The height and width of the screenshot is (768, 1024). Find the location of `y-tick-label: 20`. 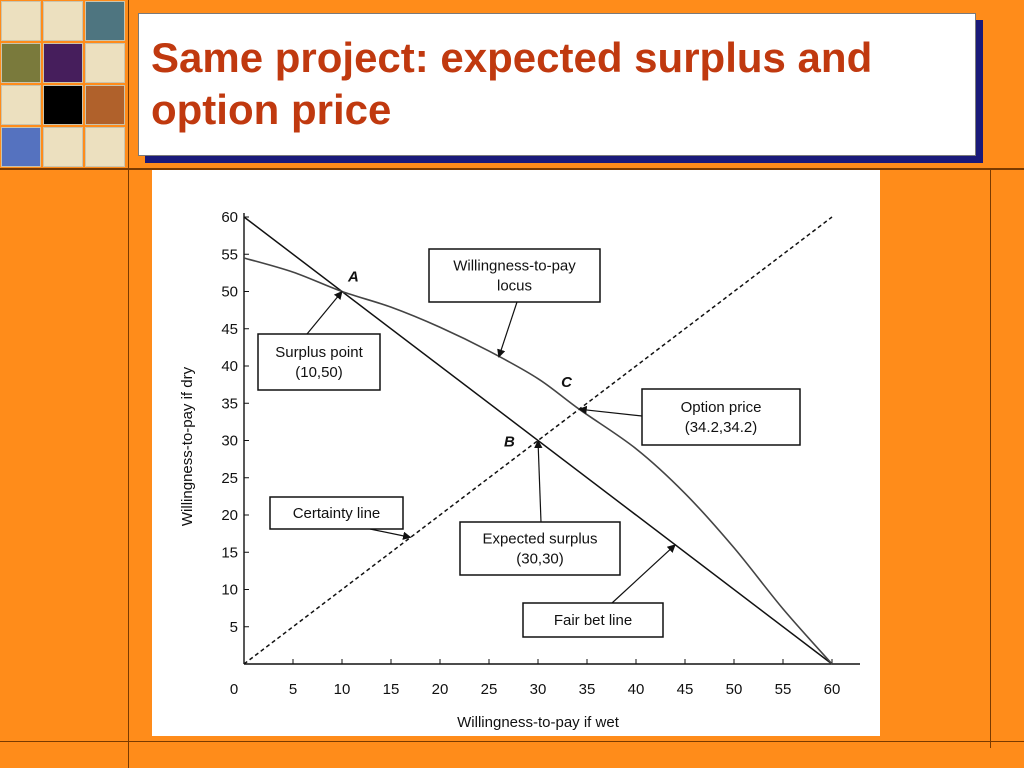

y-tick-label: 20 is located at coordinates (229, 515).